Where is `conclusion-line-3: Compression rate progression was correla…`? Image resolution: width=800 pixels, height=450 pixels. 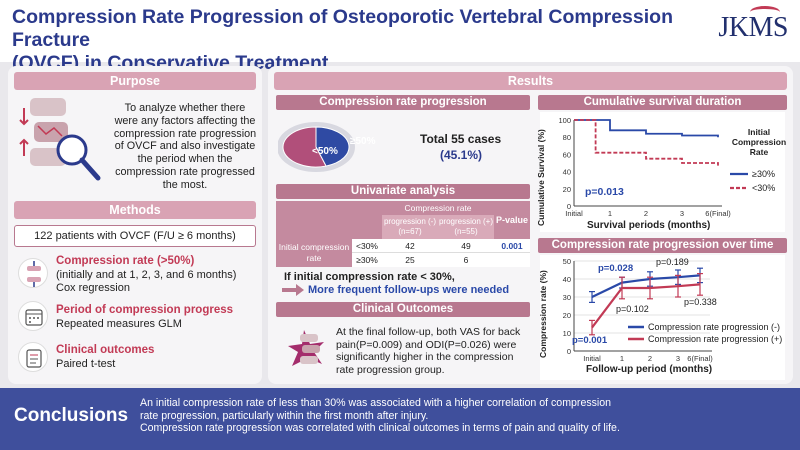 conclusion-line-3: Compression rate progression was correla… is located at coordinates (380, 428).